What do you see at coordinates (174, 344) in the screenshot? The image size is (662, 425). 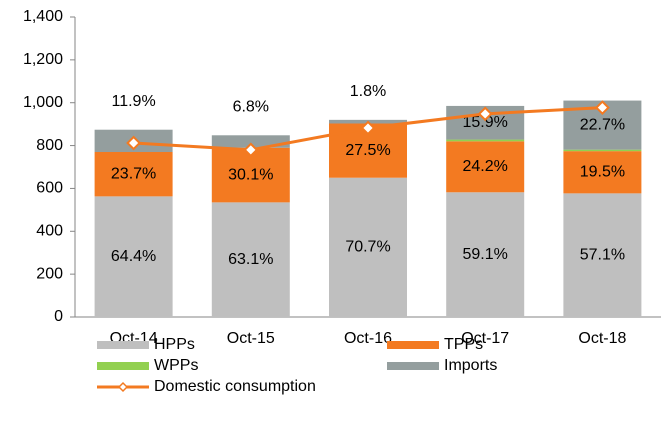 I see `legend-label: HPPs` at bounding box center [174, 344].